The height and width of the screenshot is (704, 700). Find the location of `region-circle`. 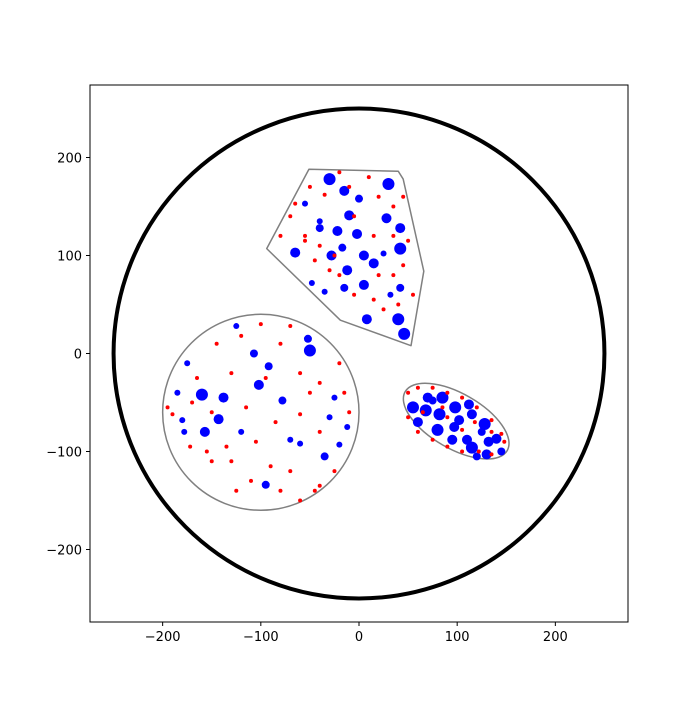

region-circle is located at coordinates (260, 412).